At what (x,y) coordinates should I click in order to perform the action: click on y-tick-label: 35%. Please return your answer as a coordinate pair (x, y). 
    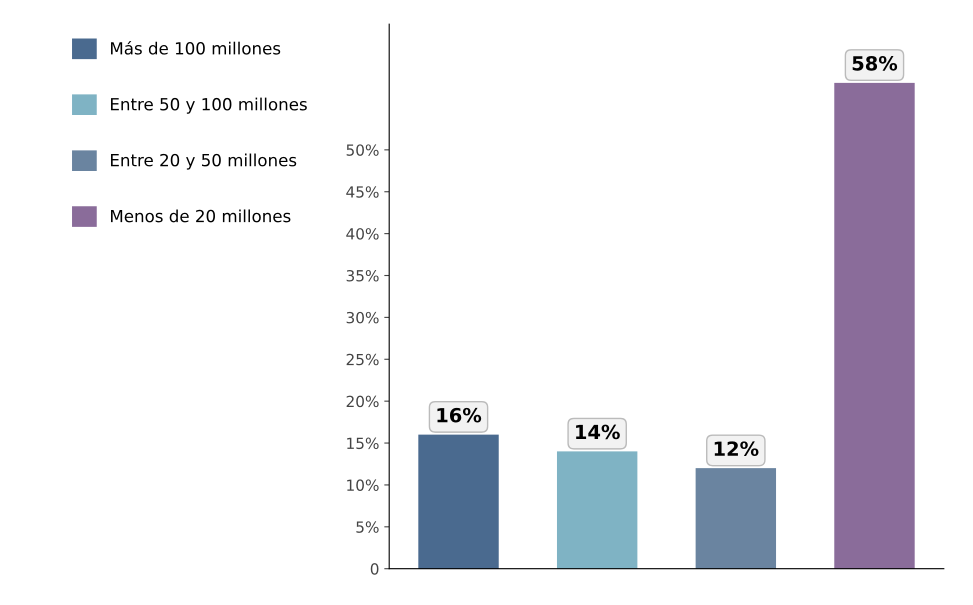
    Looking at the image, I should click on (362, 276).